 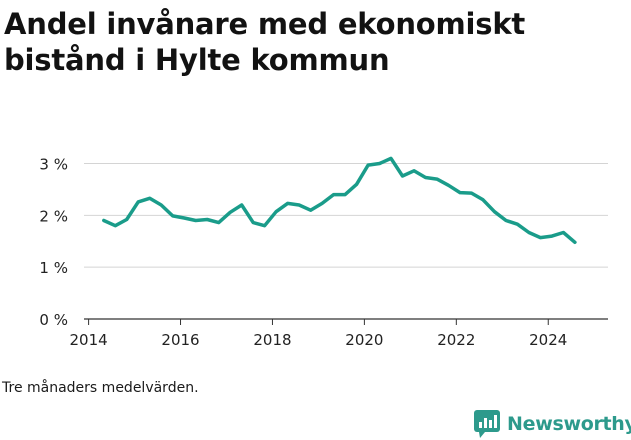 What do you see at coordinates (265, 24) in the screenshot?
I see `chart-title-line-1: Andel invånare med ekonomiskt` at bounding box center [265, 24].